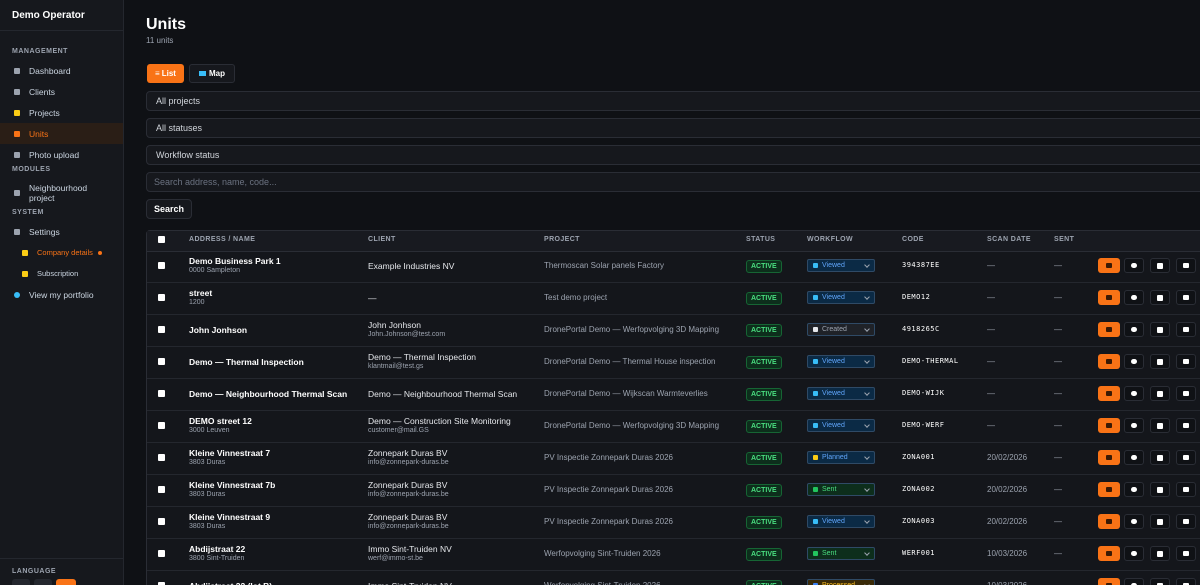 This screenshot has height=585, width=1200. I want to click on workflow-select: Created, so click(841, 329).